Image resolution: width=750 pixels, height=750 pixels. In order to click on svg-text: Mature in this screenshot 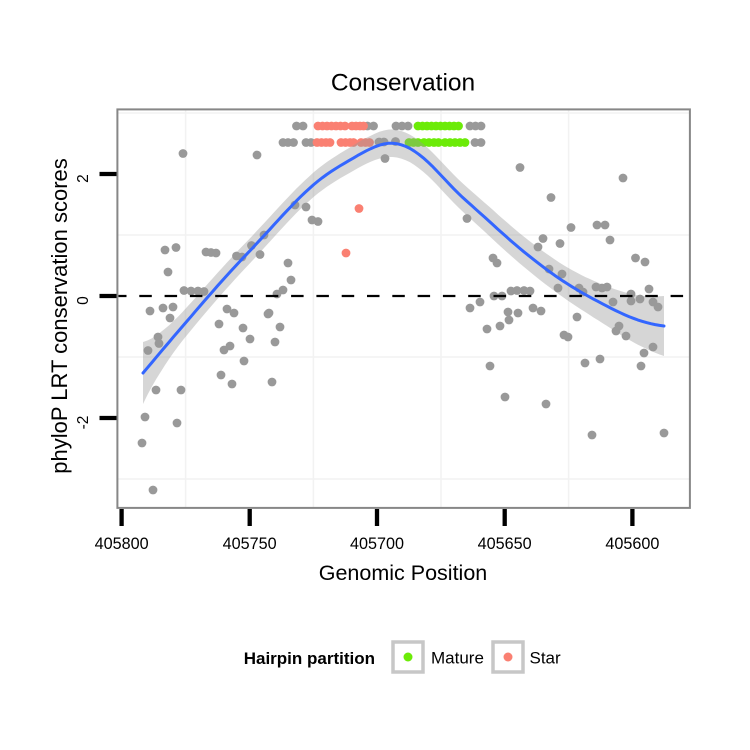, I will do `click(457, 658)`.